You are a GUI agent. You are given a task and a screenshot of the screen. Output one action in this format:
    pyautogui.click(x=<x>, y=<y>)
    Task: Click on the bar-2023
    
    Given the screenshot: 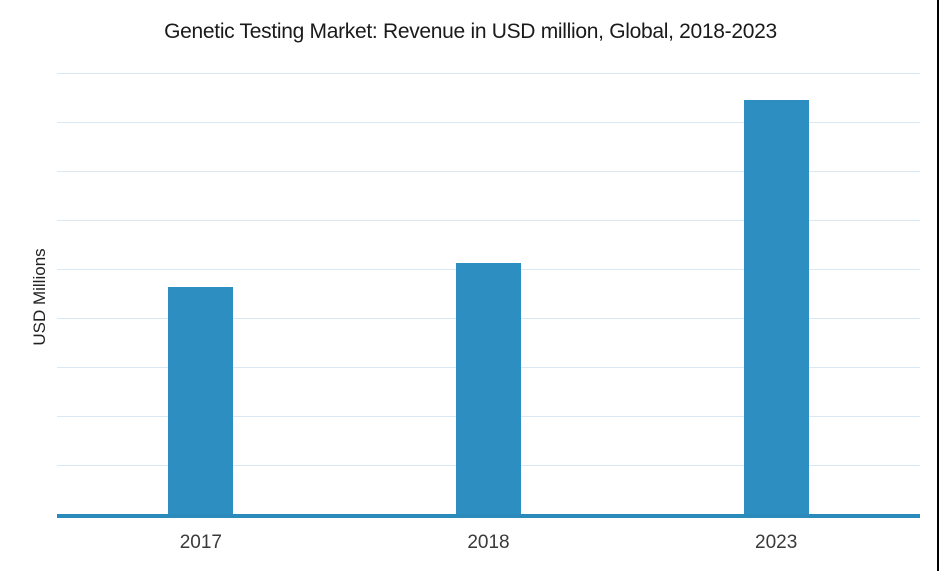 What is the action you would take?
    pyautogui.click(x=776, y=307)
    